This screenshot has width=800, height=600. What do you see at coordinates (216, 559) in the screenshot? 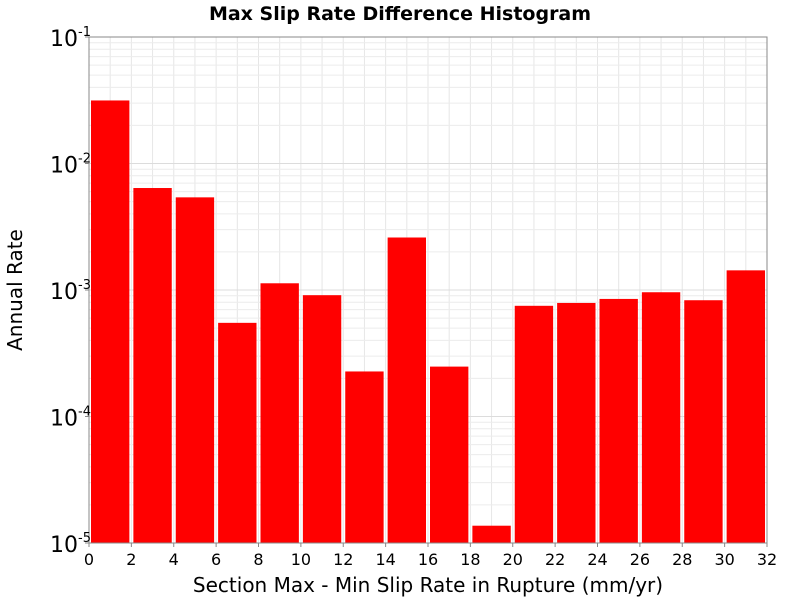
I see `x-tick-label: 6` at bounding box center [216, 559].